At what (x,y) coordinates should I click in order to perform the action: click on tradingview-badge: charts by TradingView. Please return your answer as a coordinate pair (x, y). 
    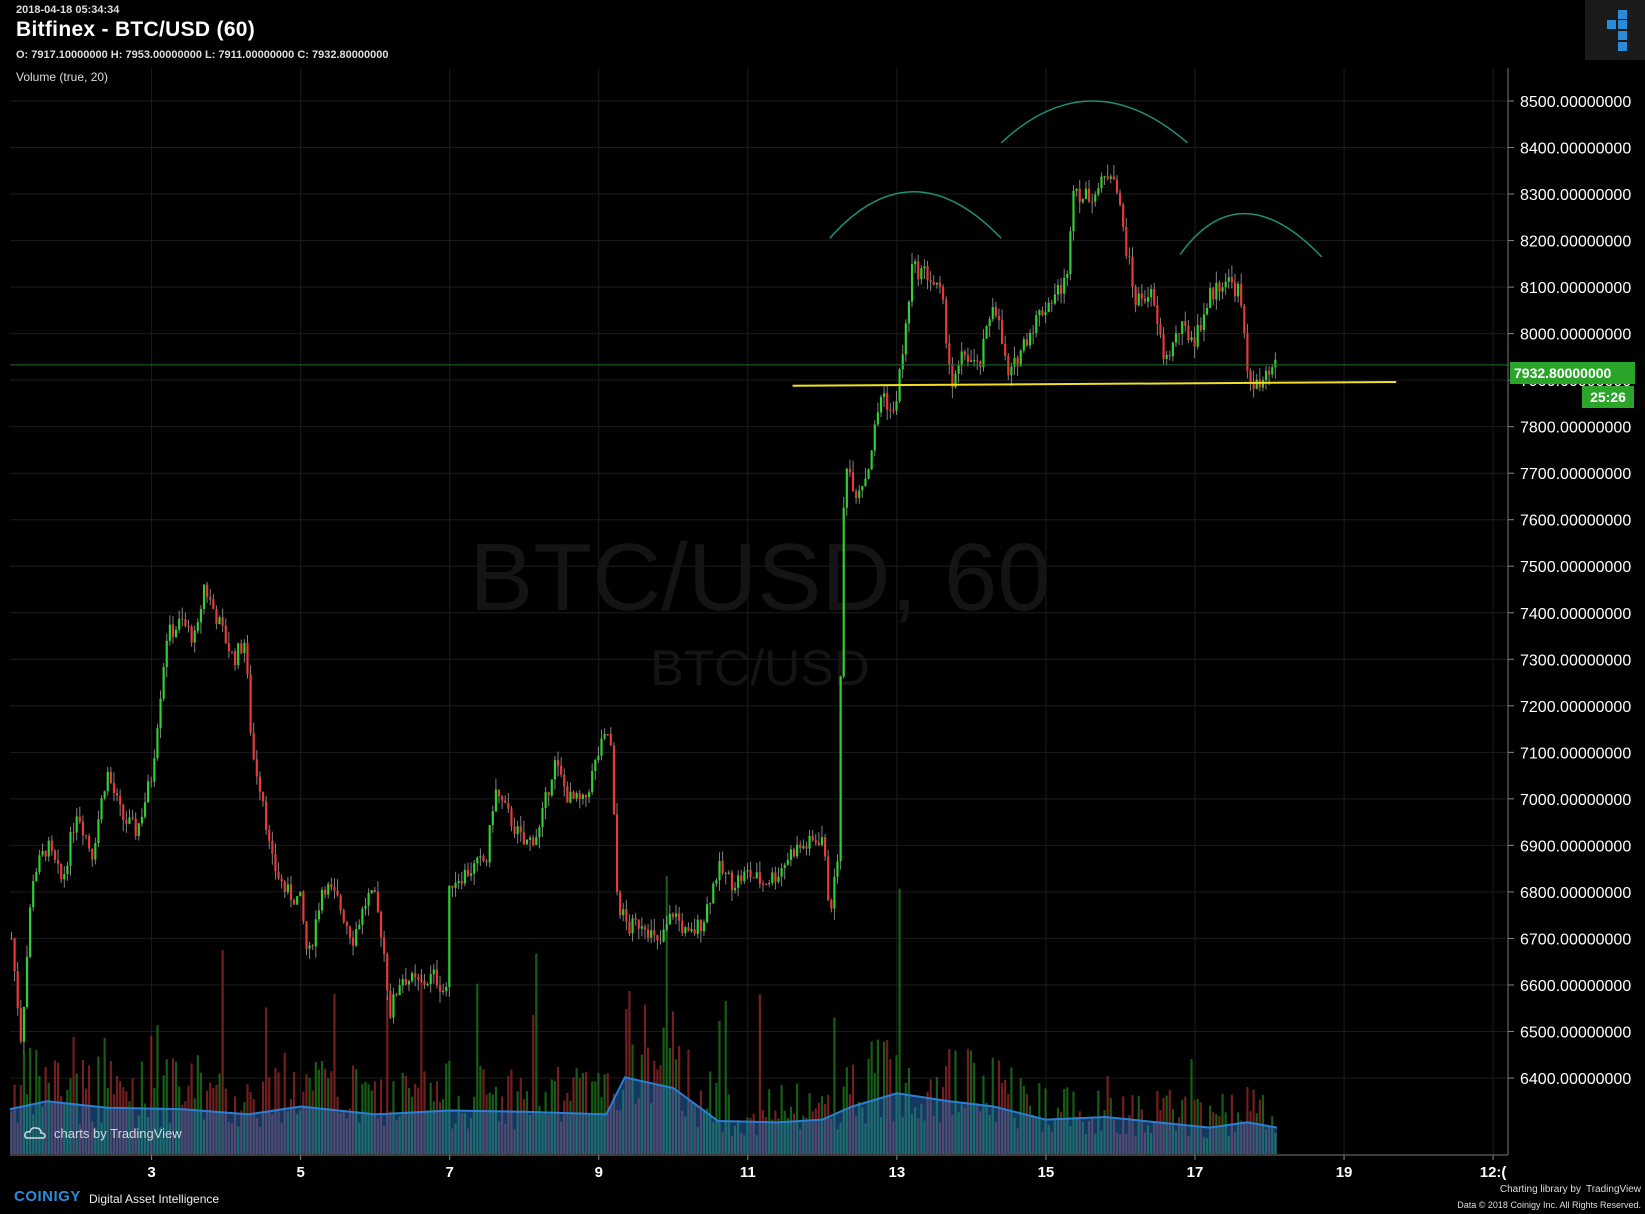
    Looking at the image, I should click on (103, 1133).